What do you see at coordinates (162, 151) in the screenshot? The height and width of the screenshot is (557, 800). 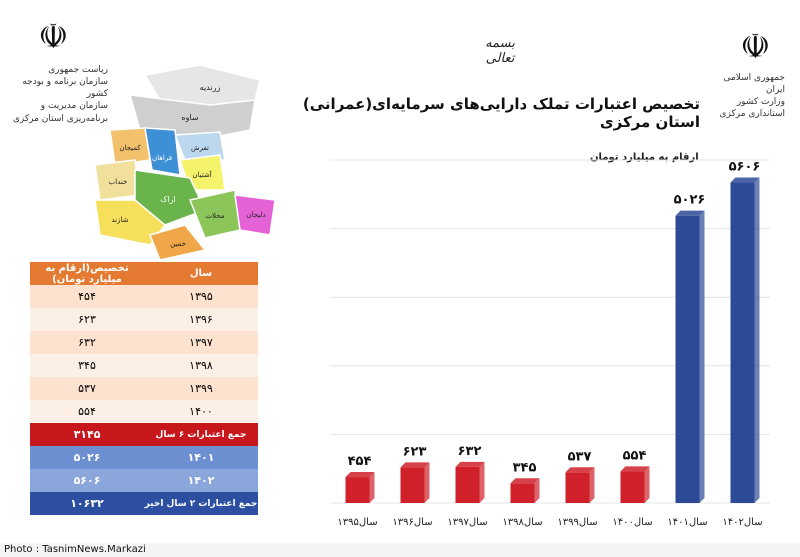 I see `map-region-farahan` at bounding box center [162, 151].